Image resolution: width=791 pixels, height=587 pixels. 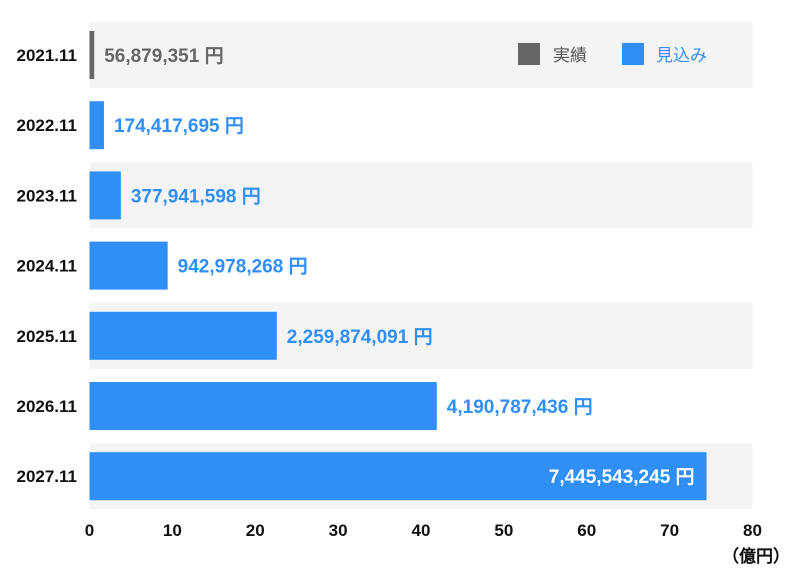 What do you see at coordinates (105, 195) in the screenshot?
I see `bar-2023.11` at bounding box center [105, 195].